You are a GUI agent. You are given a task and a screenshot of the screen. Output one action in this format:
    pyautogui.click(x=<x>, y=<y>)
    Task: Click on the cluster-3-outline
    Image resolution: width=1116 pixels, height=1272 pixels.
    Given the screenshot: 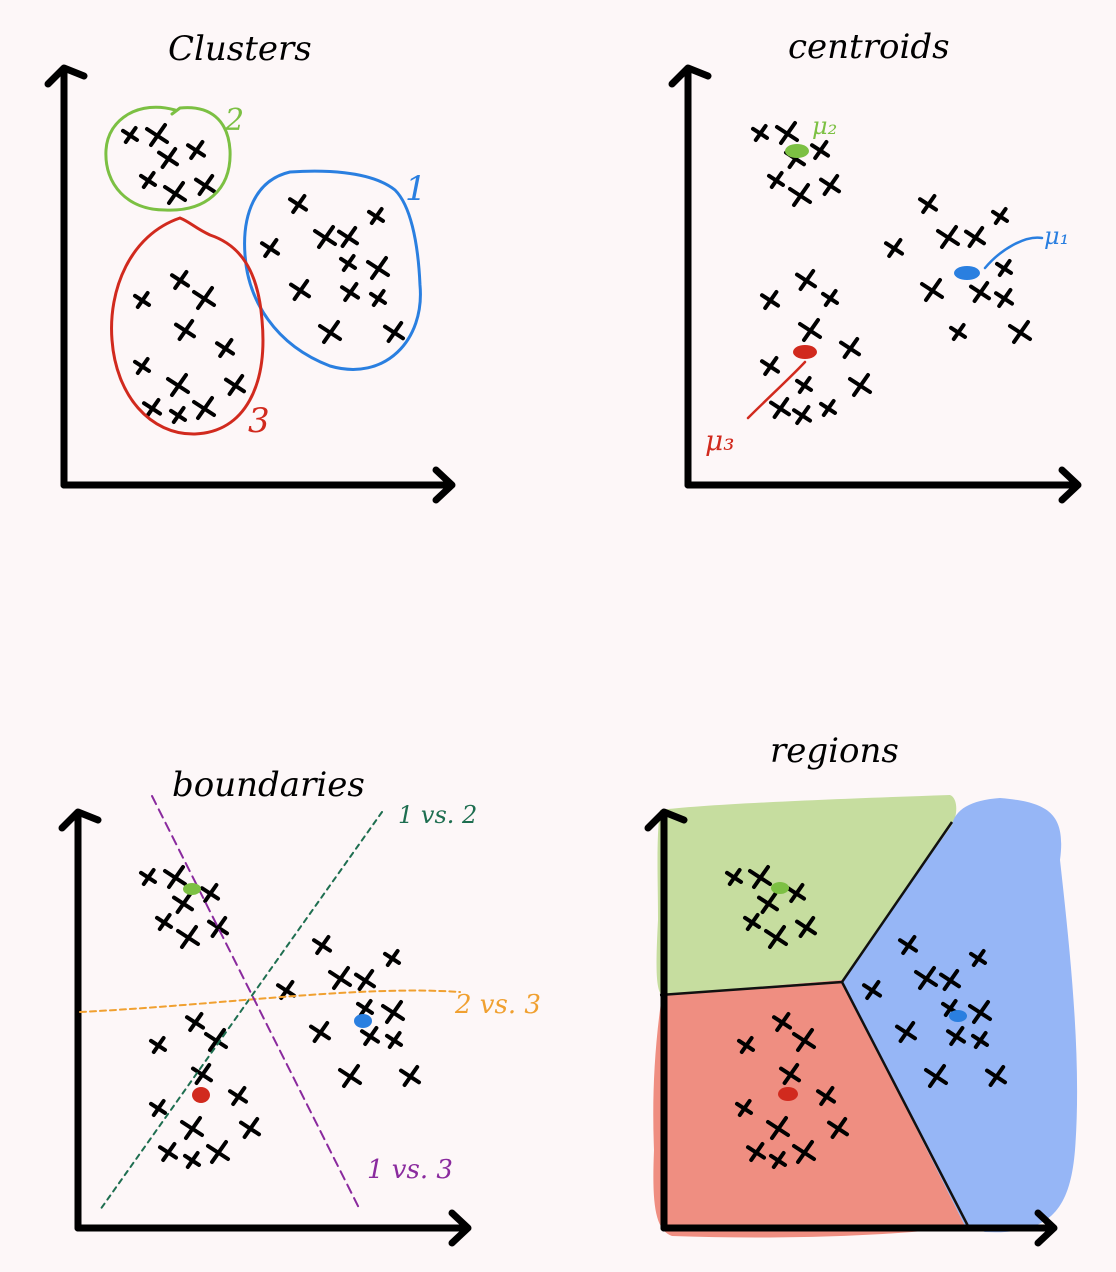 What is the action you would take?
    pyautogui.click(x=187, y=326)
    